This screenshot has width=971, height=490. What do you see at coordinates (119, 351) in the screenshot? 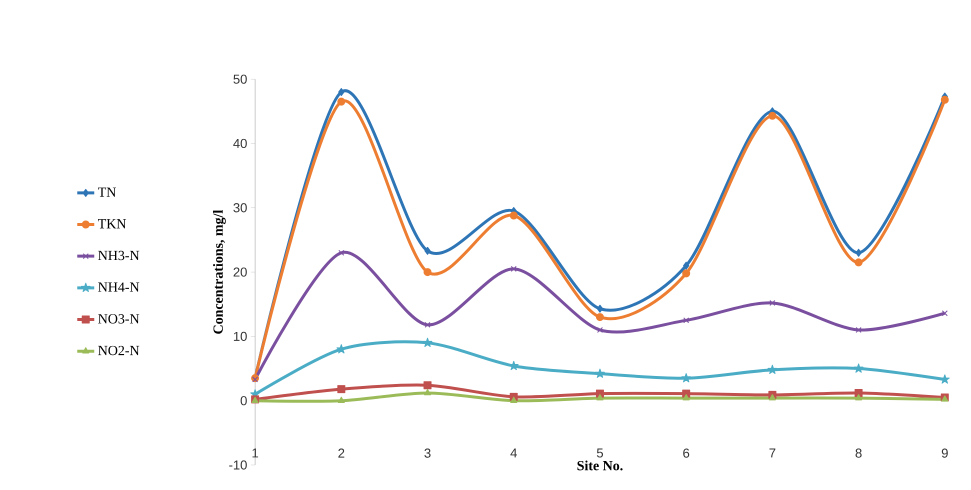
I see `legend-label: NO2-N` at bounding box center [119, 351].